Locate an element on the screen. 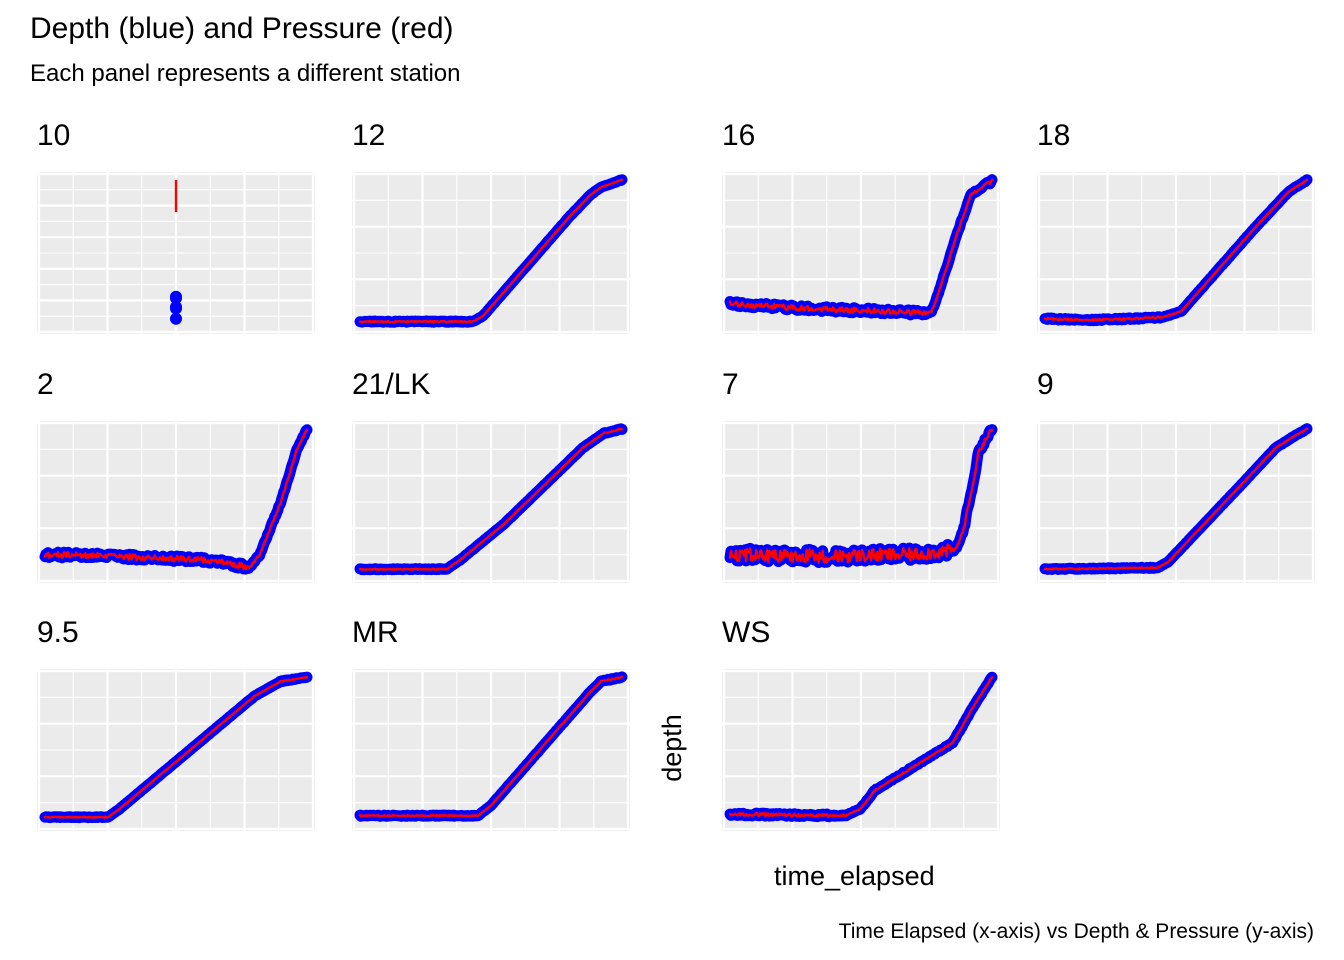 This screenshot has height=960, width=1344. facet-panel: 9 is located at coordinates (1176, 475).